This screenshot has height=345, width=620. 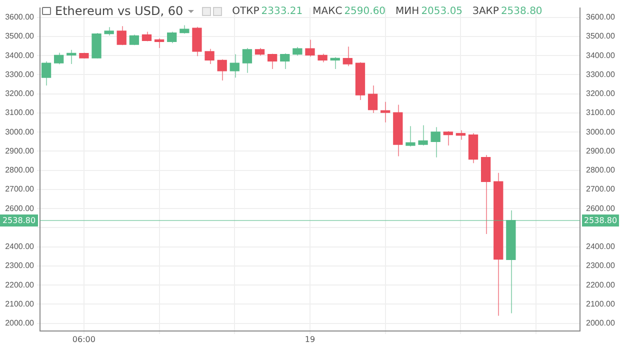 I want to click on y-tick-label: 2300.00, so click(x=20, y=265).